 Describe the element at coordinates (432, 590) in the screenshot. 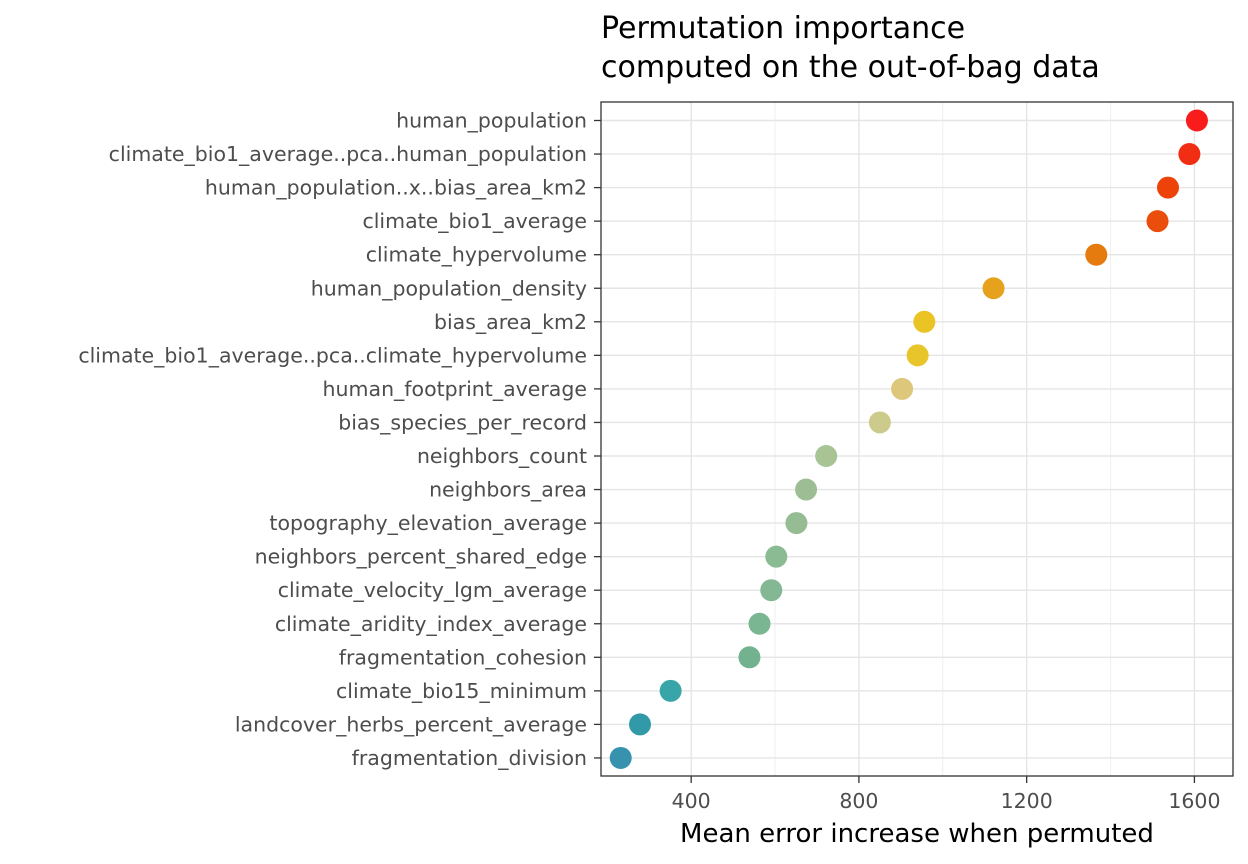

I see `y-tick-label: climate_velocity_lgm_average` at that location.